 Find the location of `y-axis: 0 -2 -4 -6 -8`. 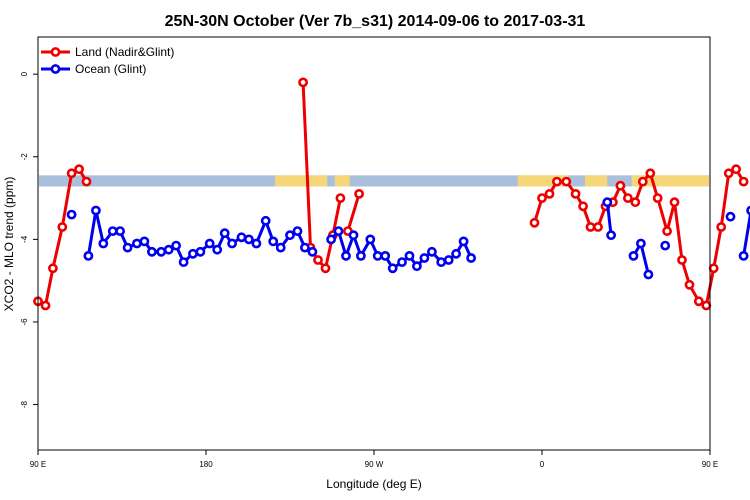

y-axis: 0 -2 -4 -6 -8 is located at coordinates (29, 239).